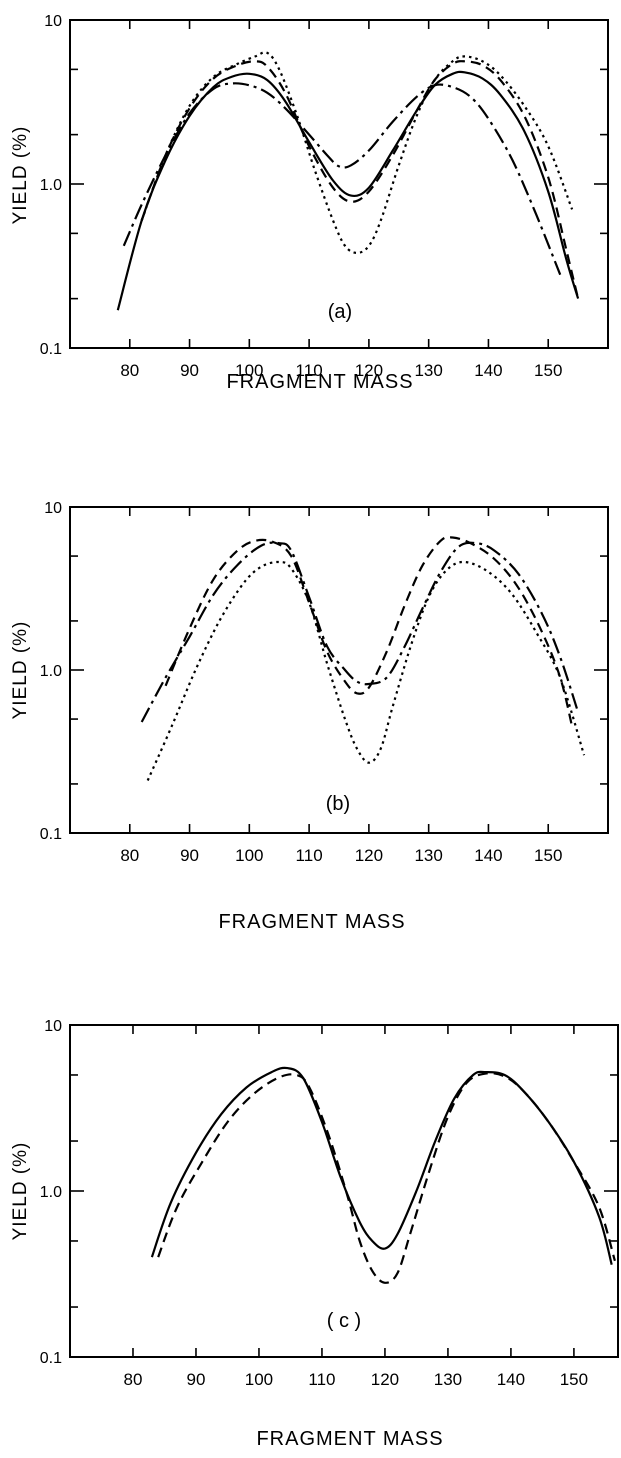  Describe the element at coordinates (344, 1321) in the screenshot. I see `panel-label: ( c )` at that location.